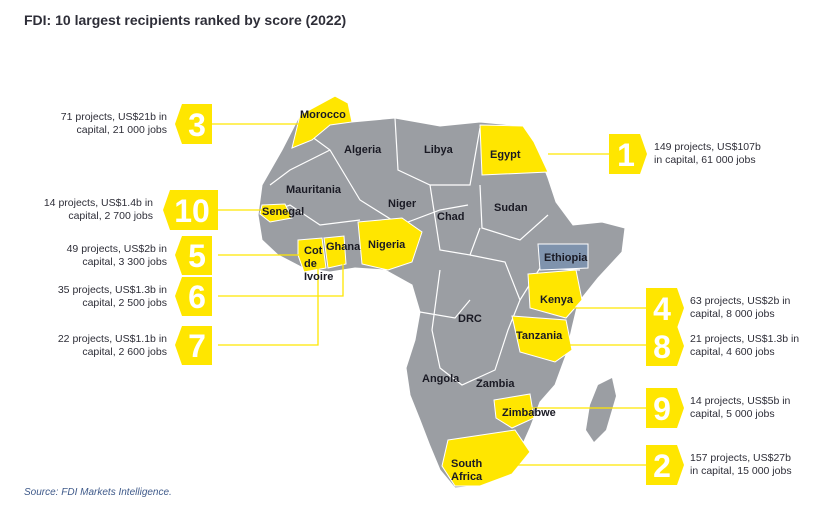  I want to click on label-morocco: Morocco, so click(323, 115).